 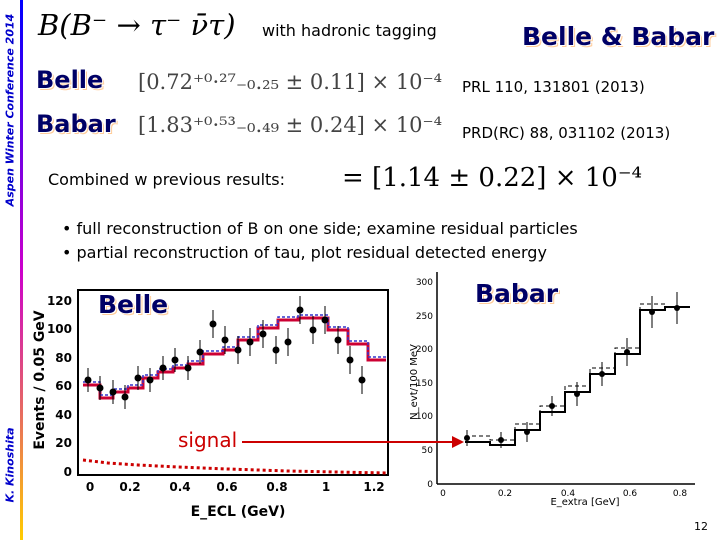 I want to click on belle-xtick: 0.2, so click(x=129, y=487).